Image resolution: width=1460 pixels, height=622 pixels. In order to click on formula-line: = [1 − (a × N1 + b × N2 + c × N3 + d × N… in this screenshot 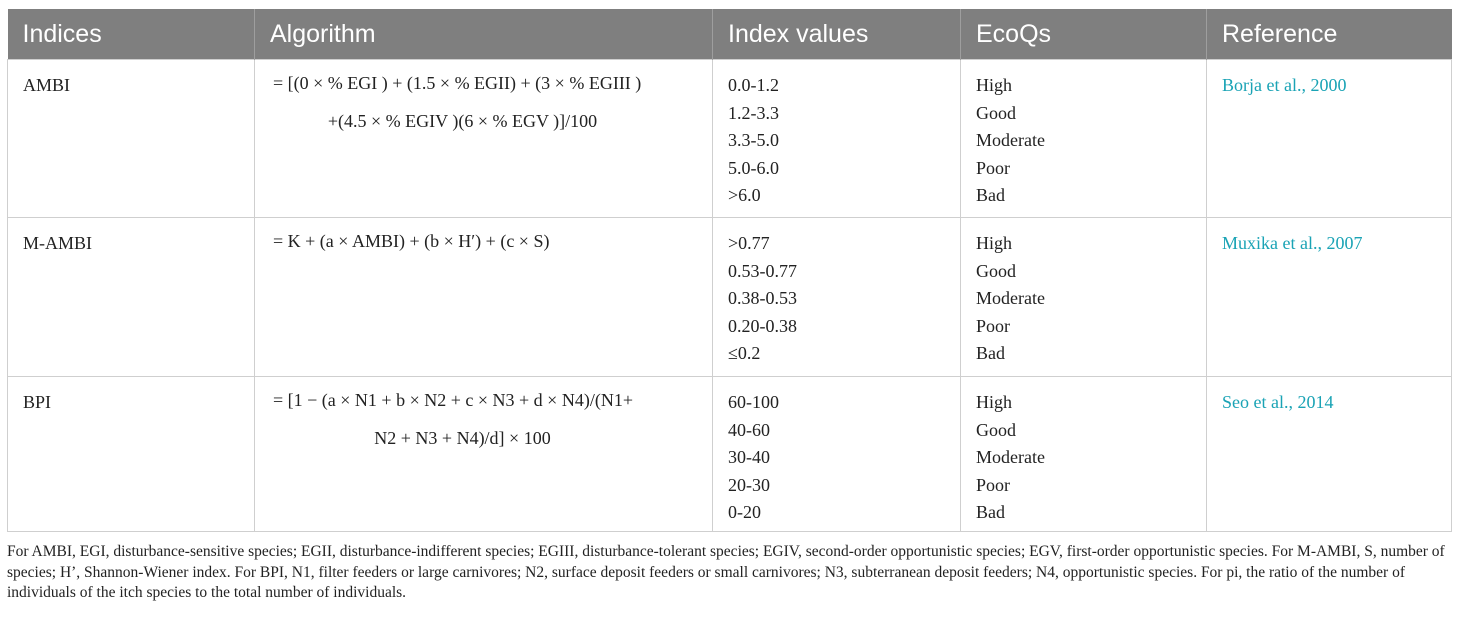, I will do `click(453, 400)`.